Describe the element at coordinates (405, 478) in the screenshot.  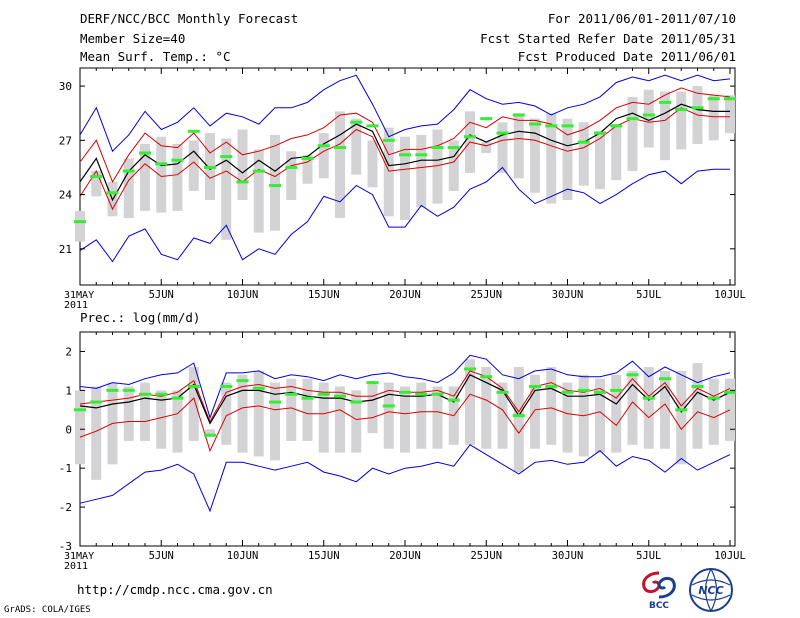
I see `envelope-min-line` at that location.